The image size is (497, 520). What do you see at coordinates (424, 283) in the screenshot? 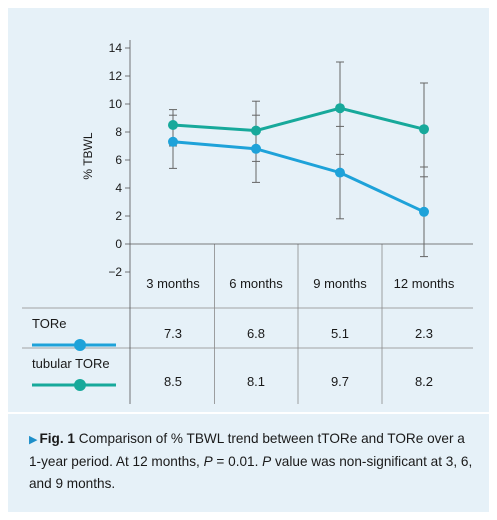
I see `category-label: 12 months` at bounding box center [424, 283].